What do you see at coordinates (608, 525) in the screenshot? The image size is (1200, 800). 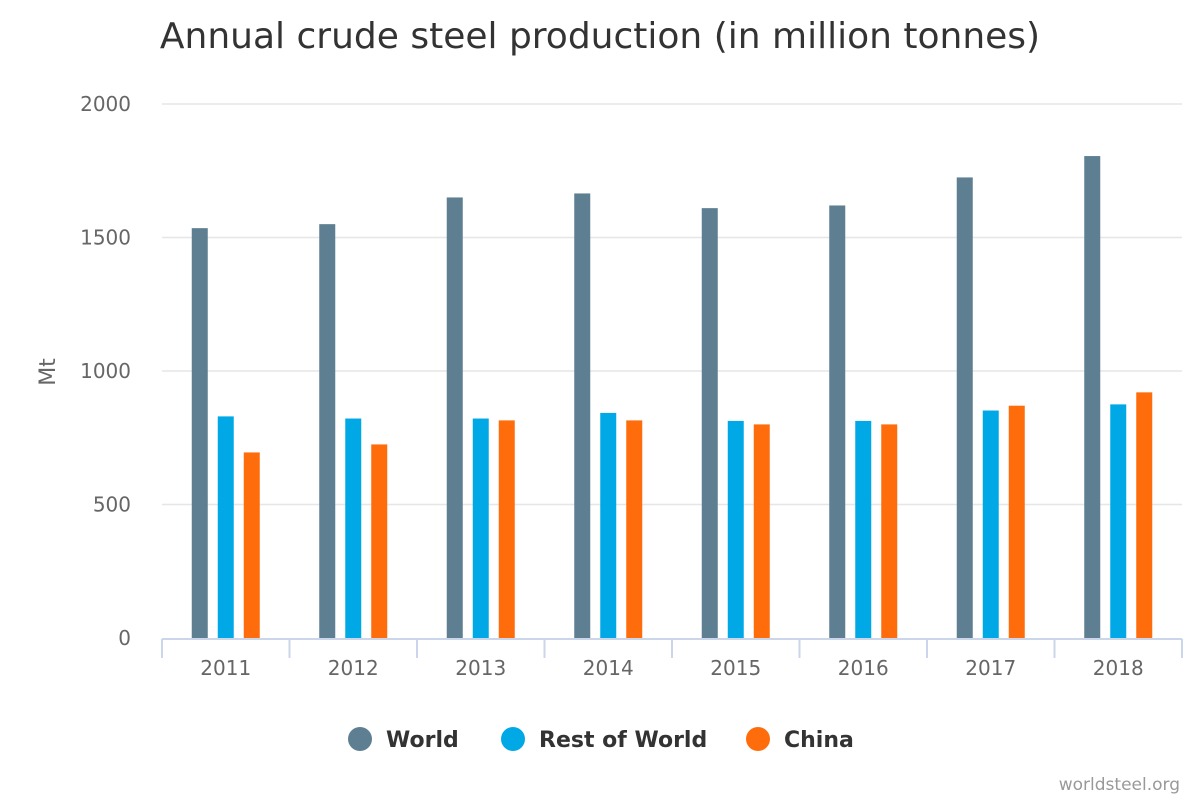 I see `bar-rest-of-world-2014` at bounding box center [608, 525].